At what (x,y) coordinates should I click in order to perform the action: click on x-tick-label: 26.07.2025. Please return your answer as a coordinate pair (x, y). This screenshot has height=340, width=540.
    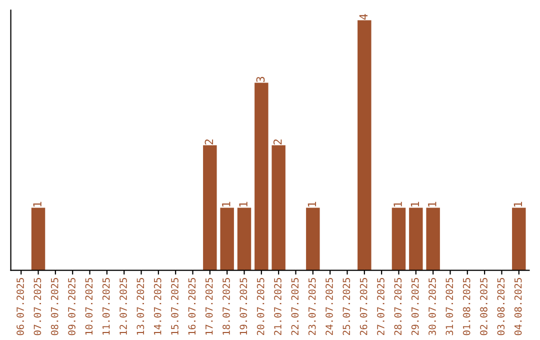
    Looking at the image, I should click on (364, 307).